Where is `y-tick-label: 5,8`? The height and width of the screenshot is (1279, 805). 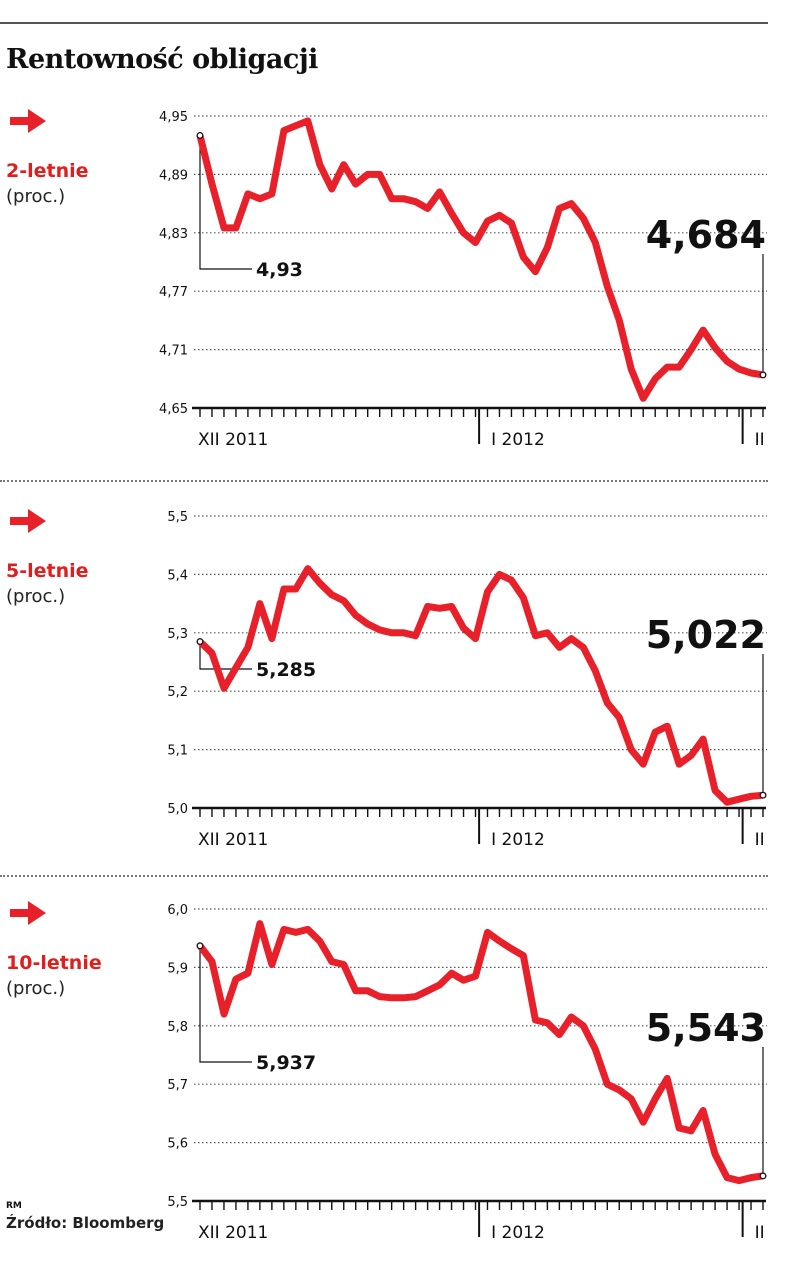
y-tick-label: 5,8 is located at coordinates (177, 1027).